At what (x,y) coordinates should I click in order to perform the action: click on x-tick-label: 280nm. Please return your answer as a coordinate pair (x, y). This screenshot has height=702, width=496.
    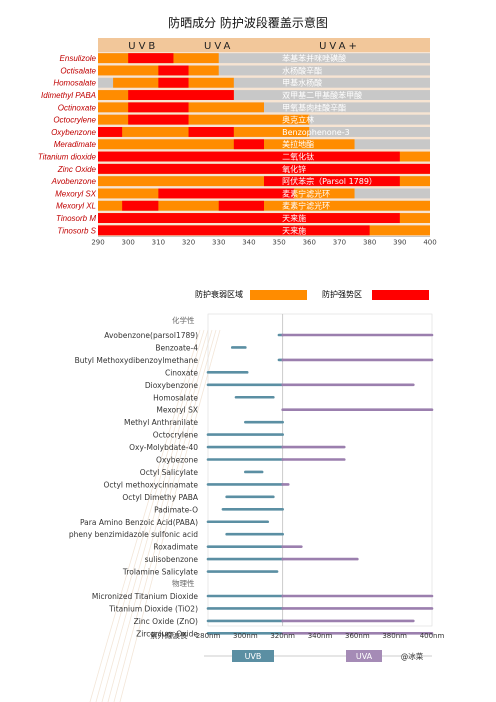
    Looking at the image, I should click on (208, 636).